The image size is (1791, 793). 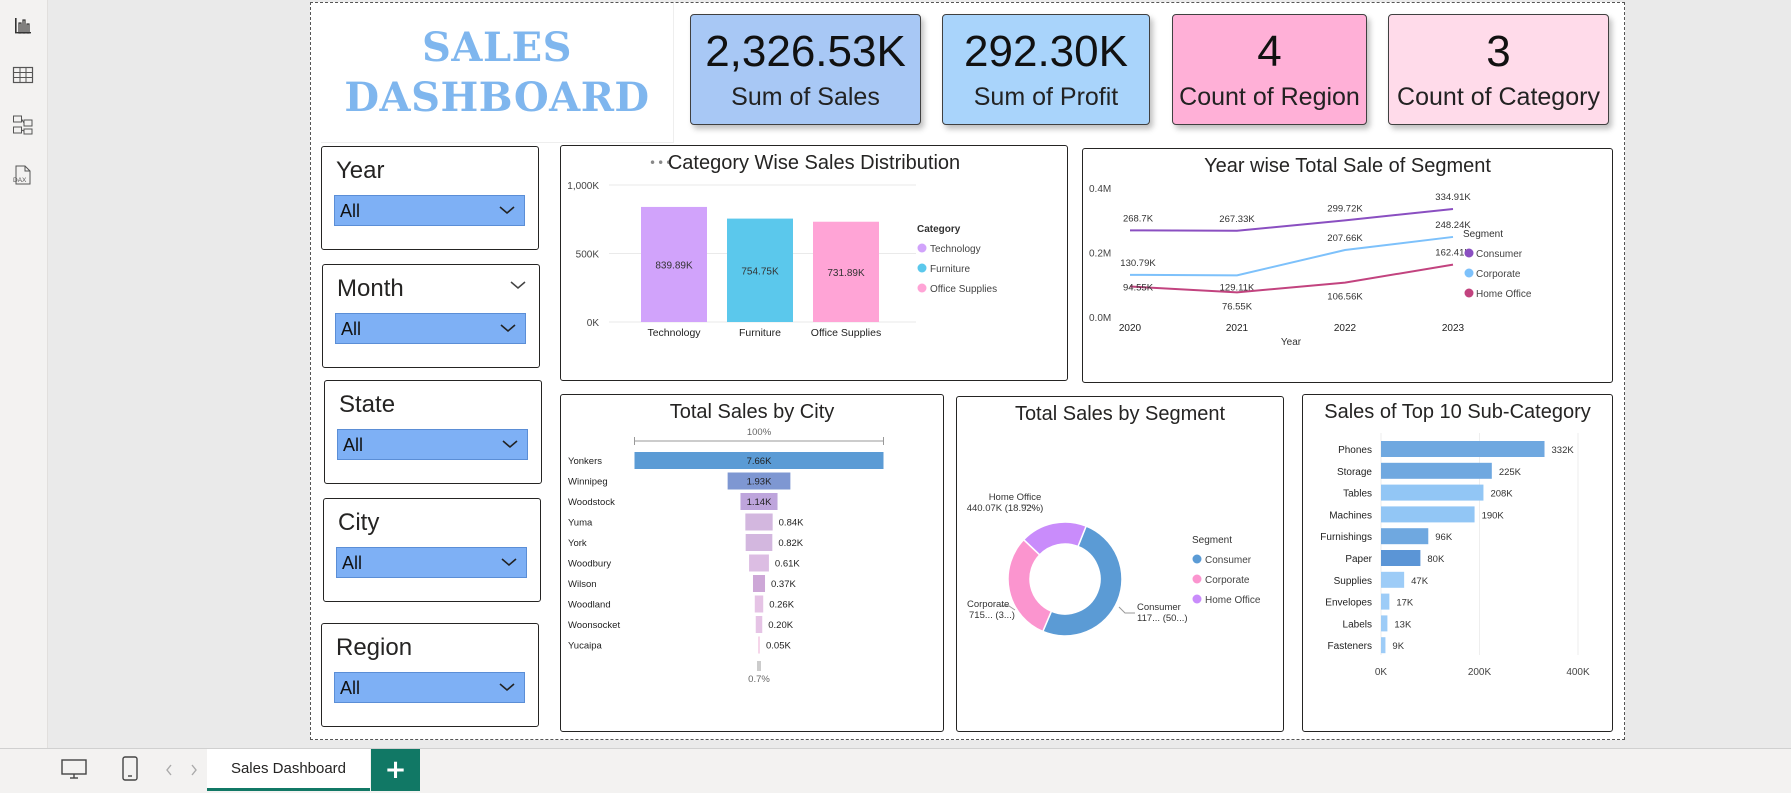 I want to click on kpi-label: Sum of Sales, so click(x=805, y=97).